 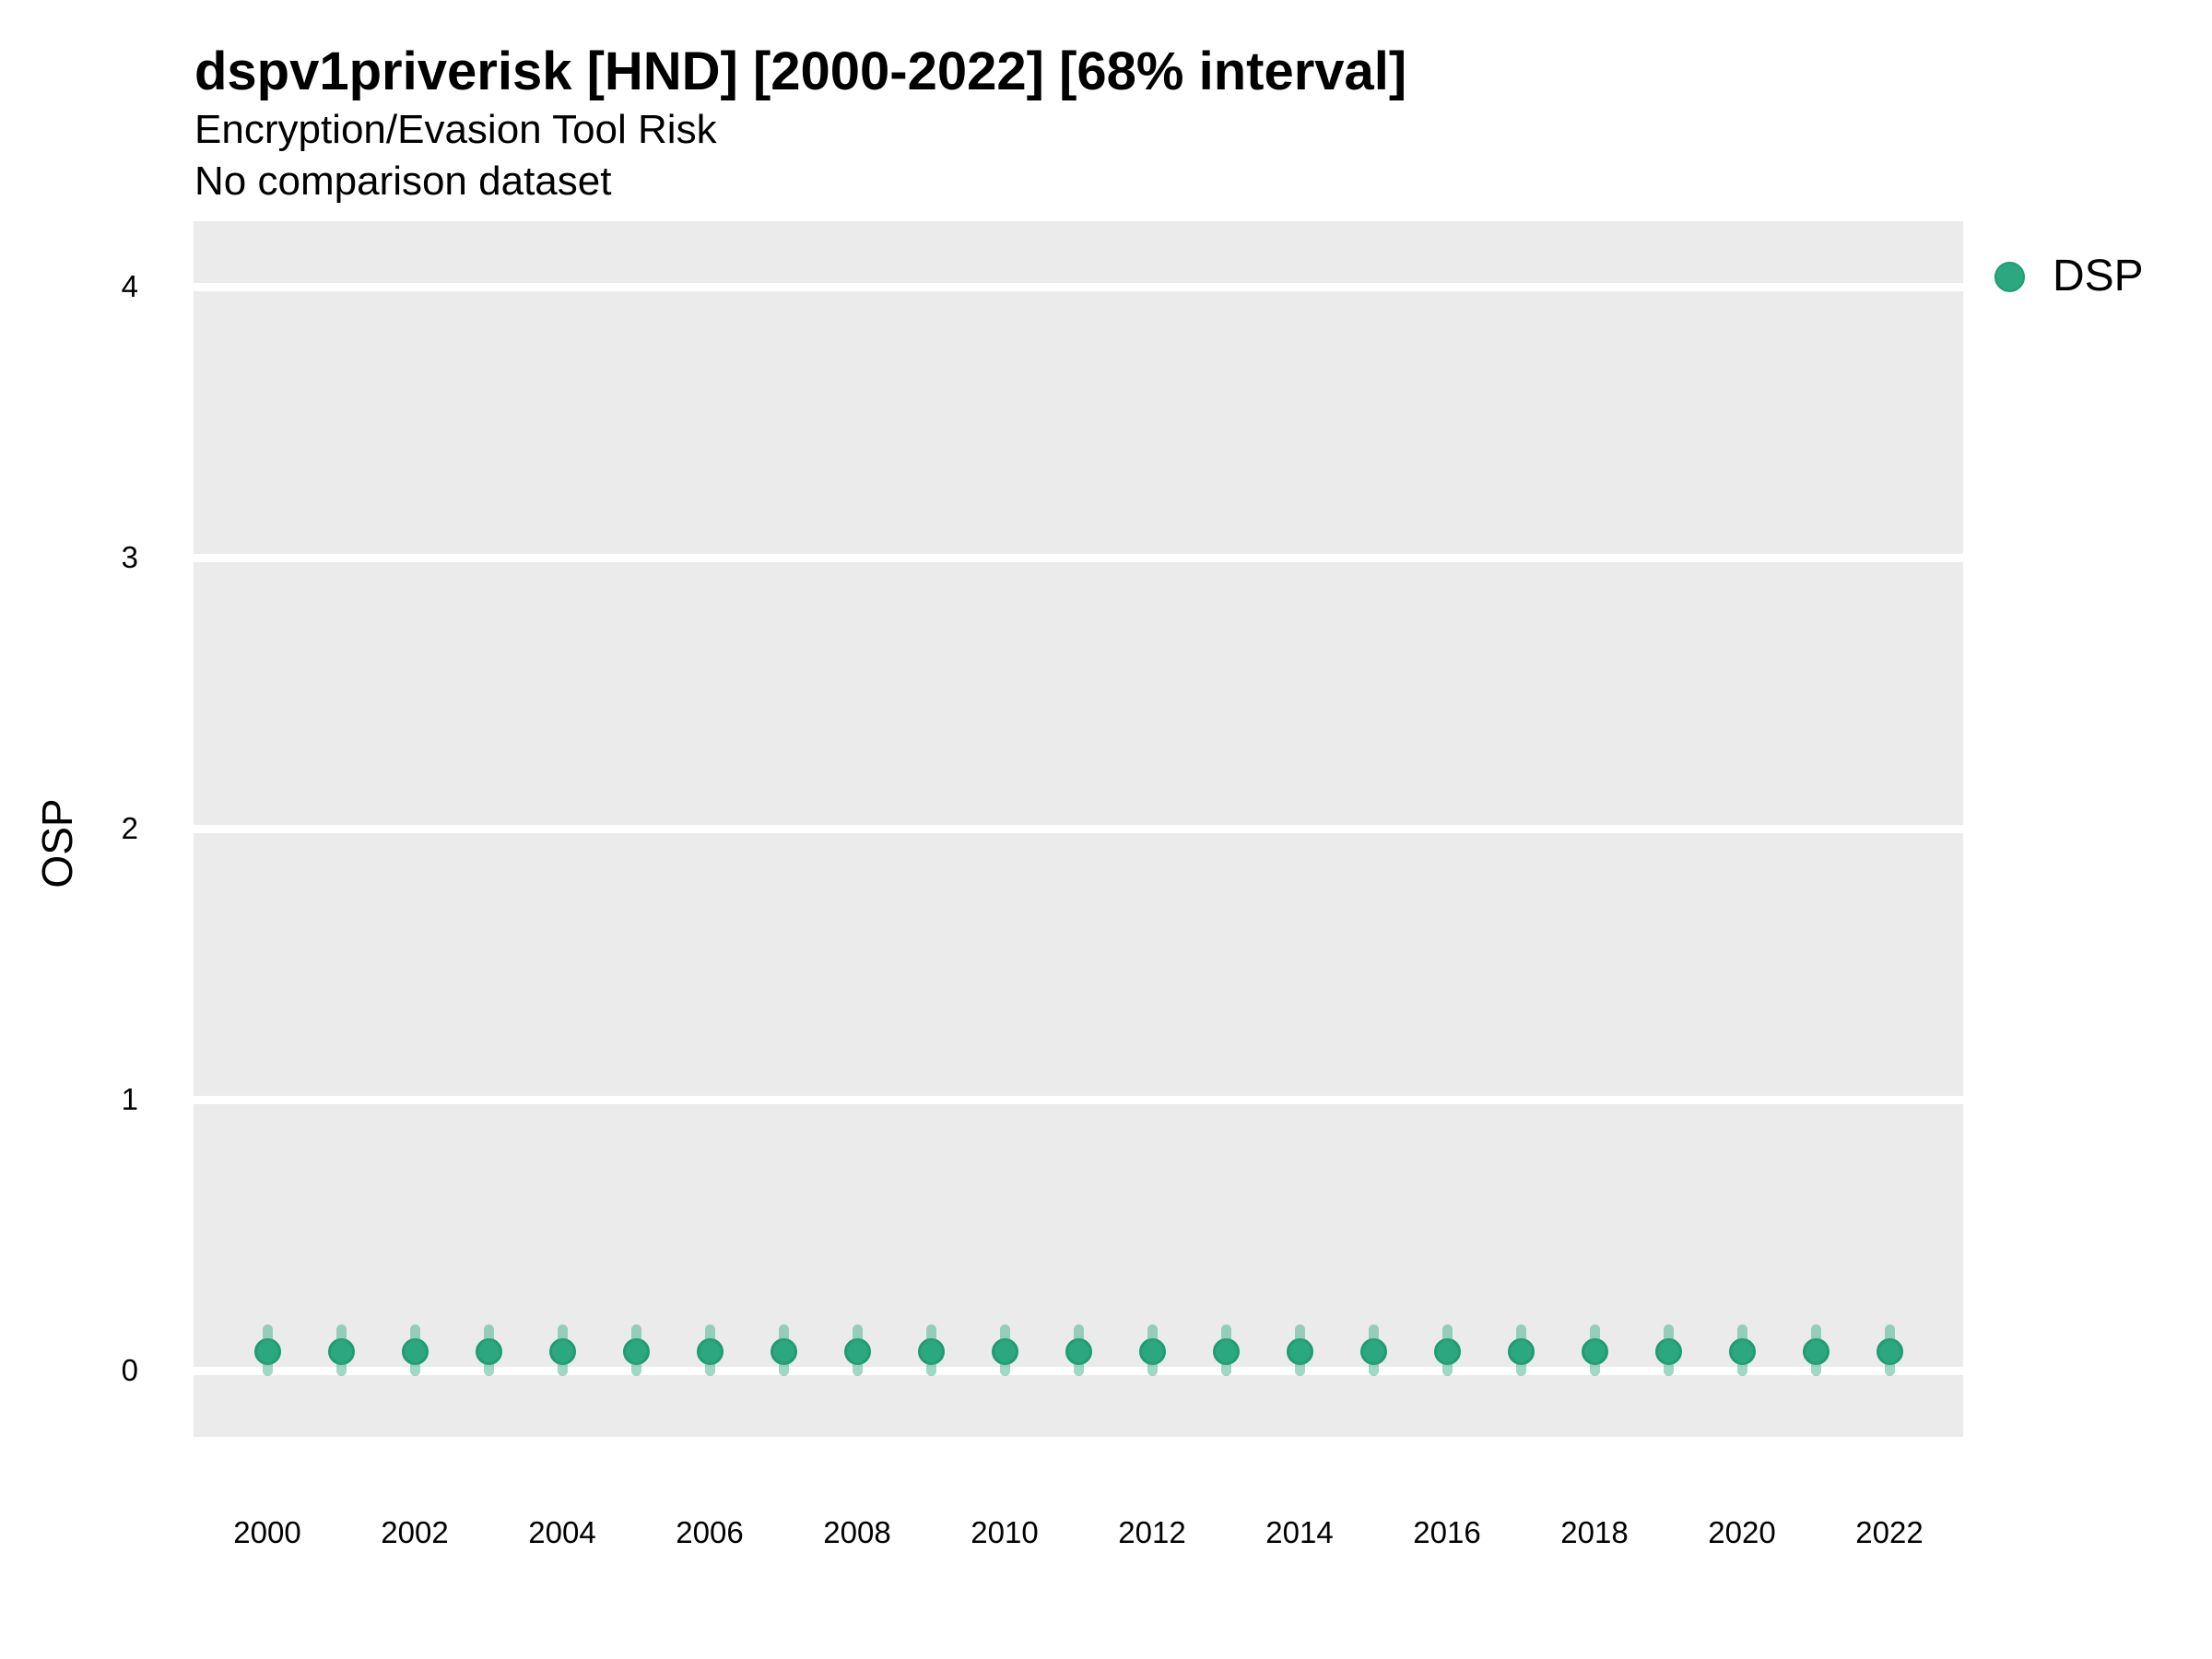 I want to click on x-tick-label-2016: 2016, so click(x=1447, y=1532).